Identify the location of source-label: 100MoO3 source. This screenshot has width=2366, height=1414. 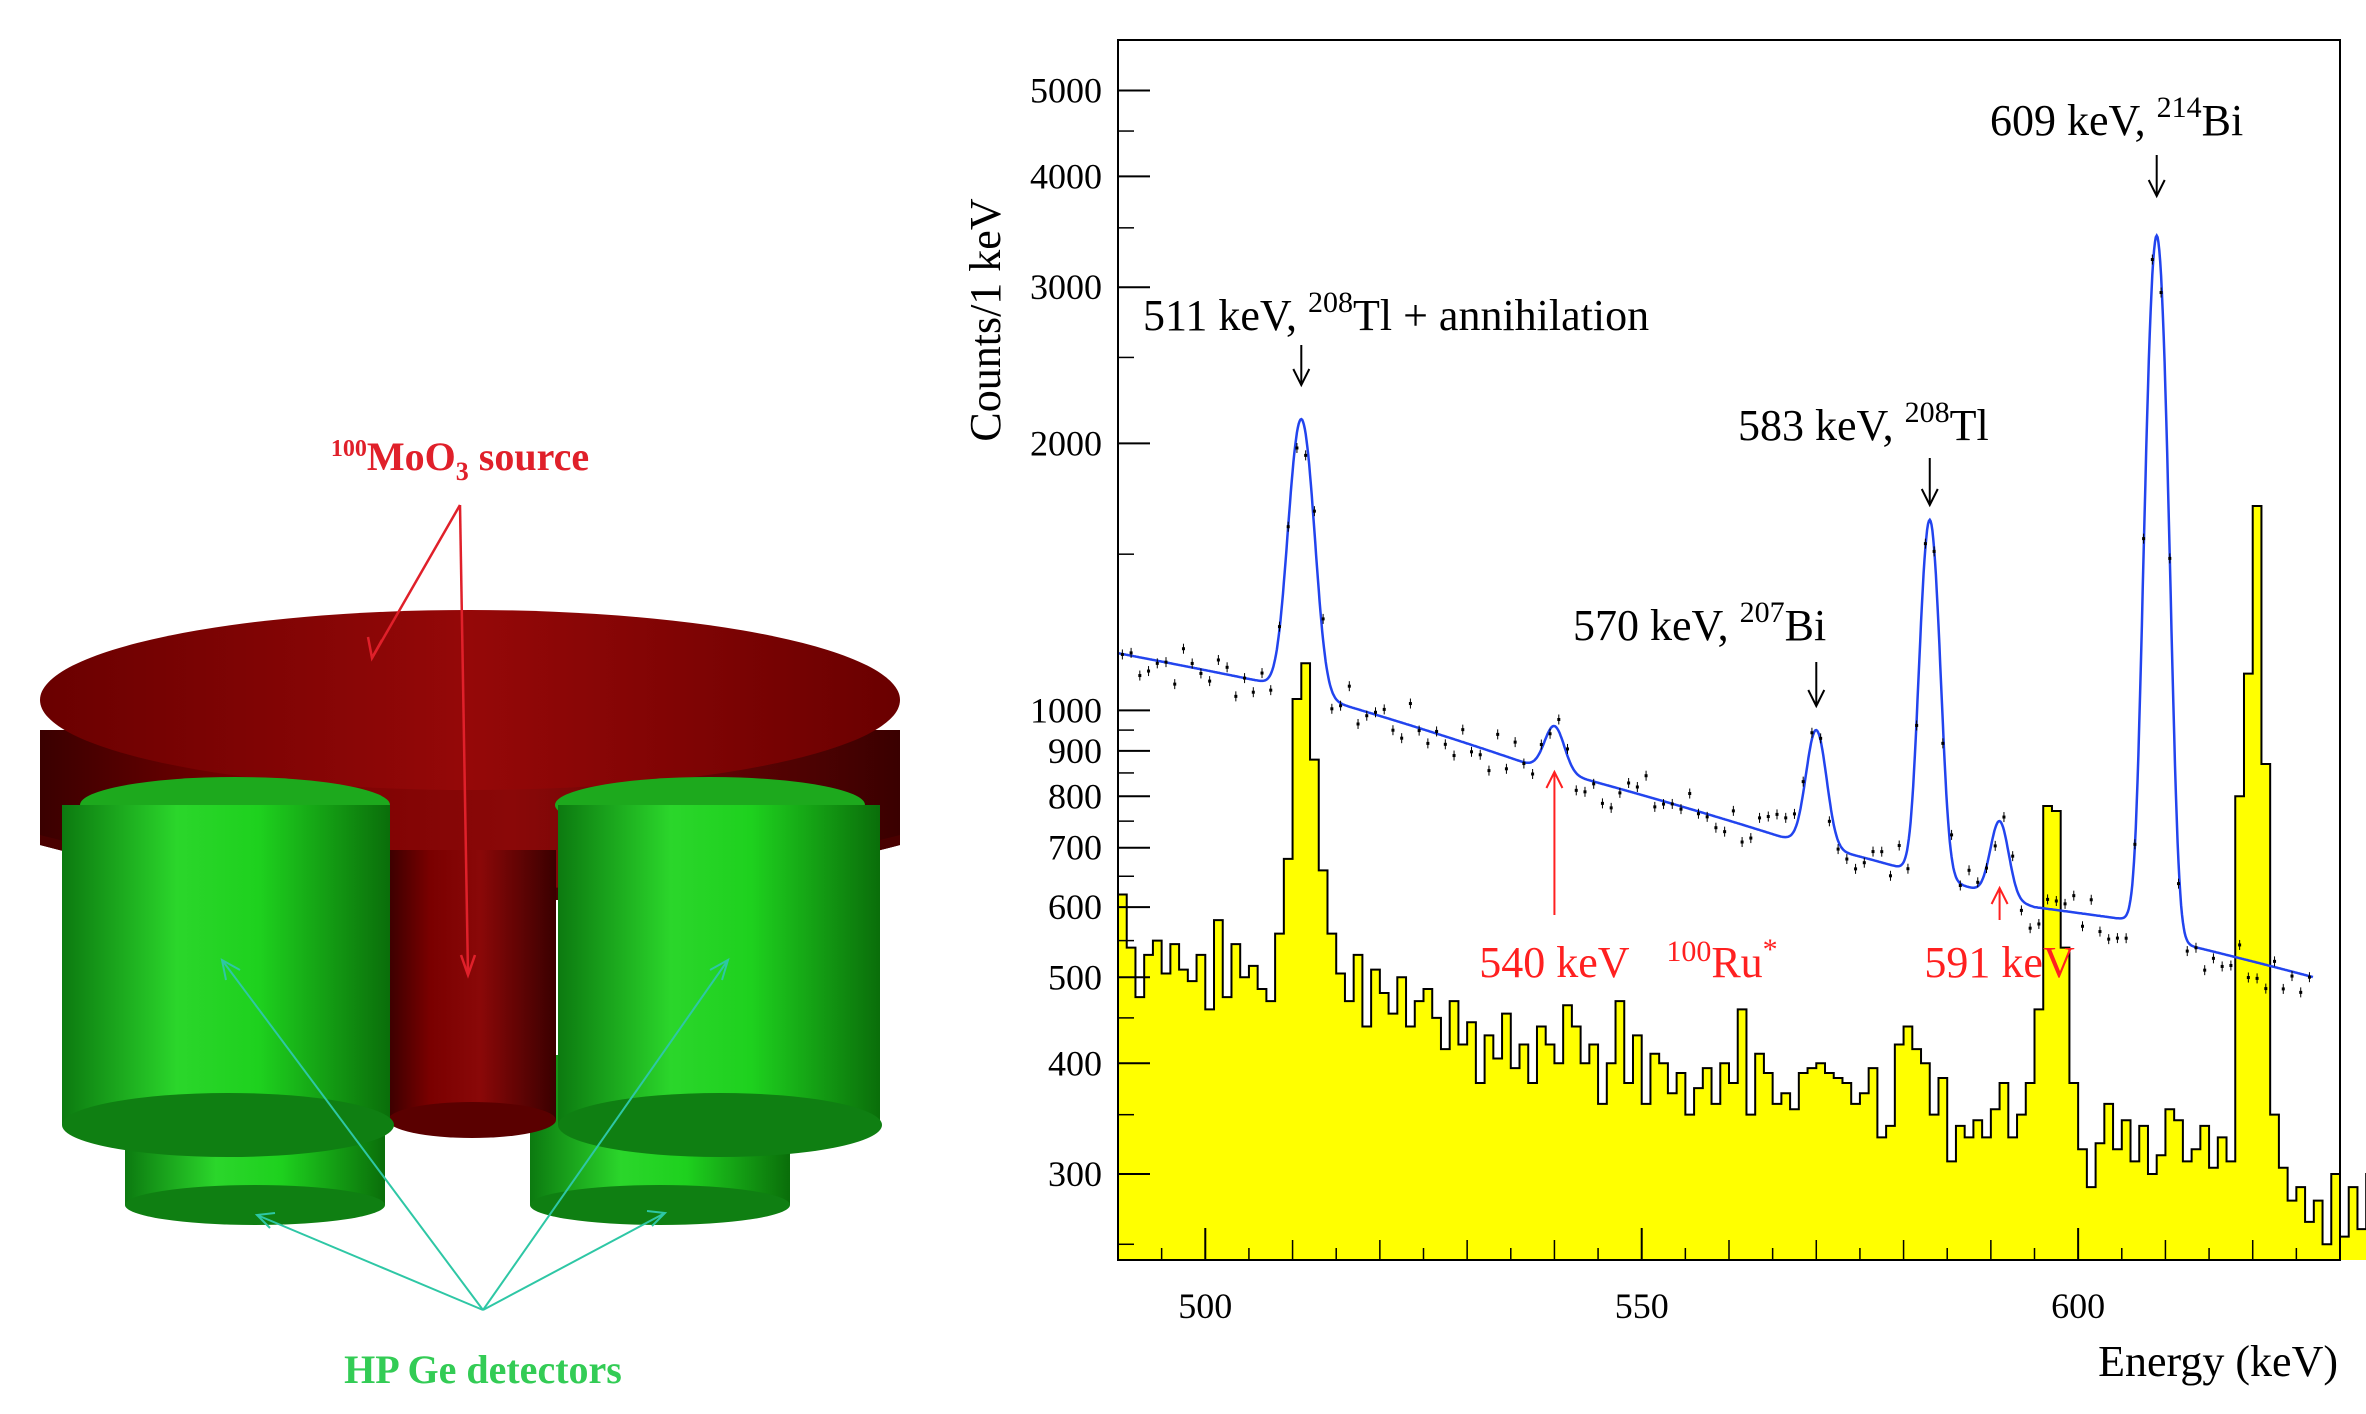
(460, 460).